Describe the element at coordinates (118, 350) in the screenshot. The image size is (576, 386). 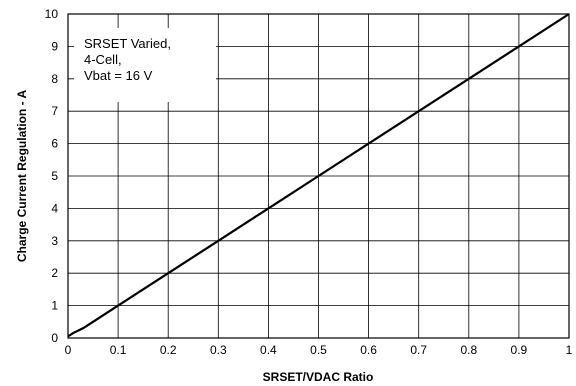
I see `x-tick-label: 0.1` at that location.